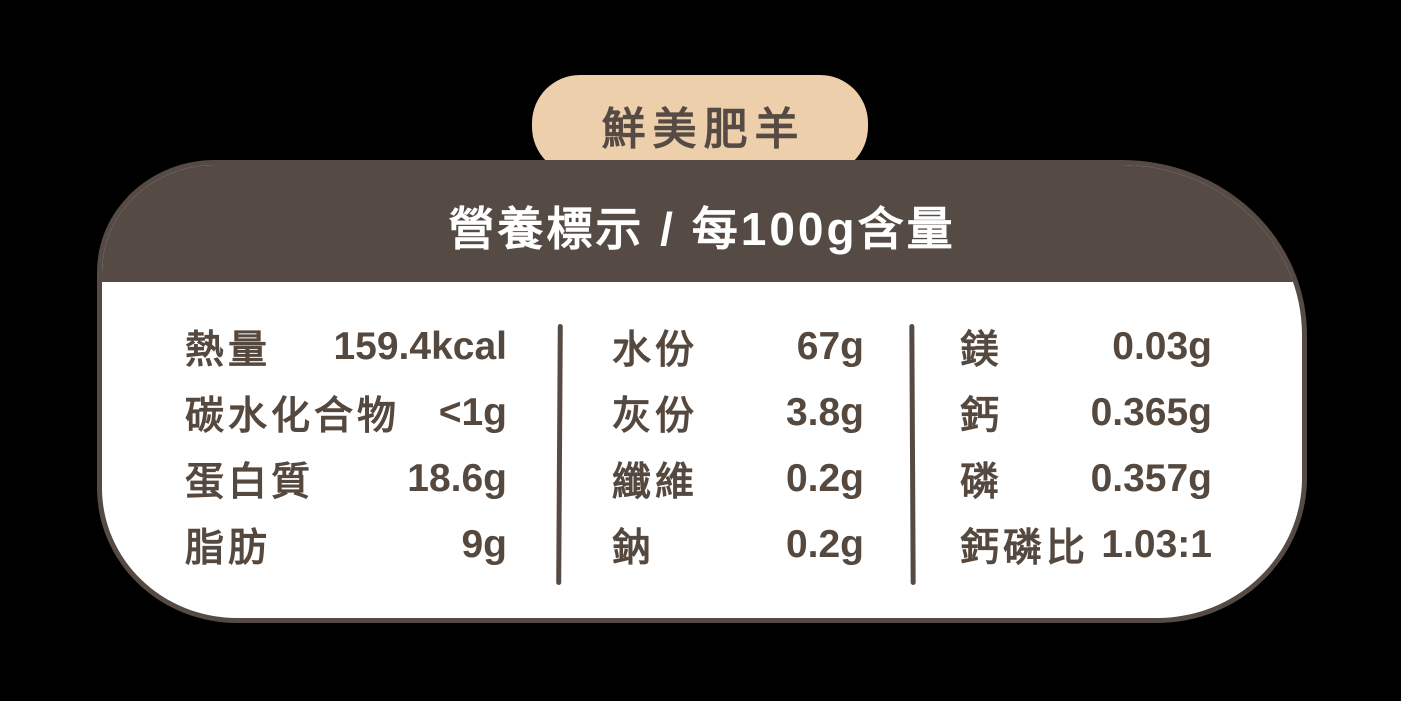 This screenshot has height=701, width=1401. Describe the element at coordinates (346, 545) in the screenshot. I see `nutrition-row-fat: 脂肪 9g` at that location.